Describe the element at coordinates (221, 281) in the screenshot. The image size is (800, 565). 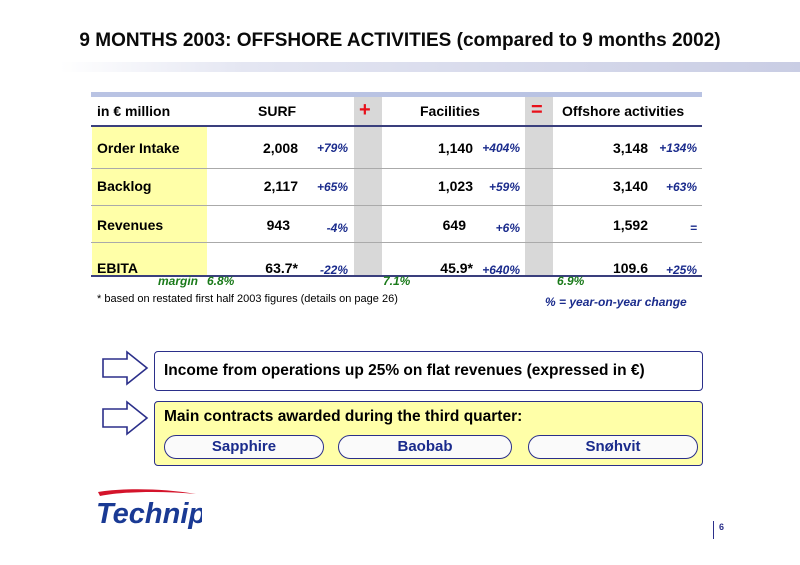
I see `margin-surf: 6.8%` at that location.